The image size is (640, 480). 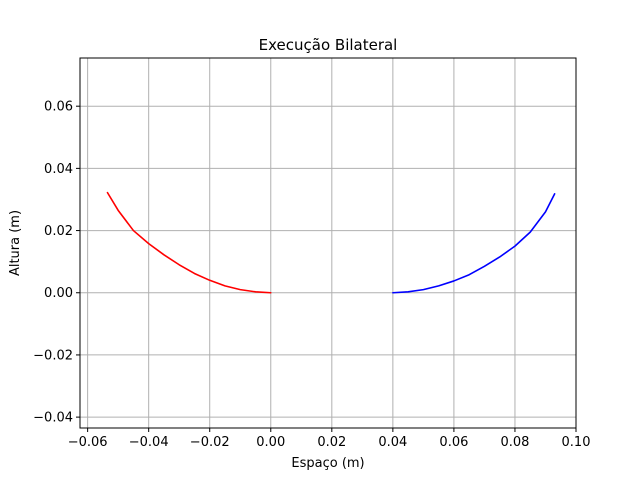 What do you see at coordinates (576, 442) in the screenshot?
I see `x-tick-label: 0.10` at bounding box center [576, 442].